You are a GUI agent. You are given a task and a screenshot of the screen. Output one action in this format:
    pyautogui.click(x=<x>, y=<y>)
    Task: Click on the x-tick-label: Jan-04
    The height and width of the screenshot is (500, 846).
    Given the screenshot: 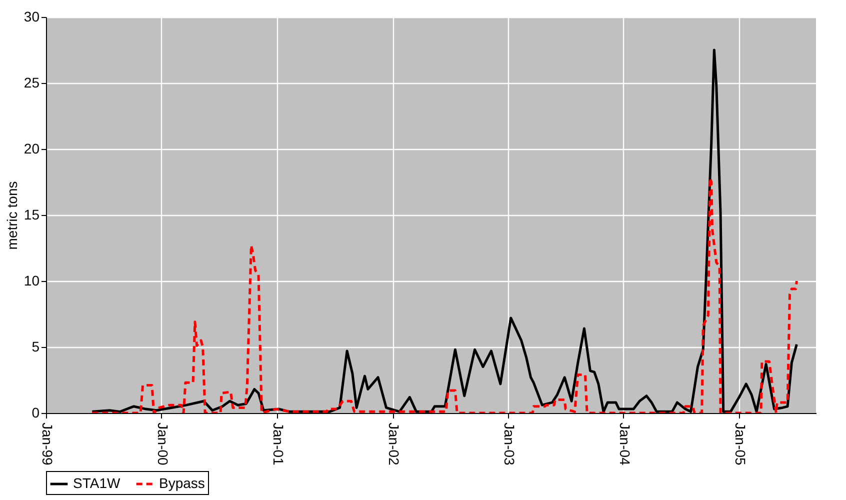 What is the action you would take?
    pyautogui.click(x=624, y=444)
    